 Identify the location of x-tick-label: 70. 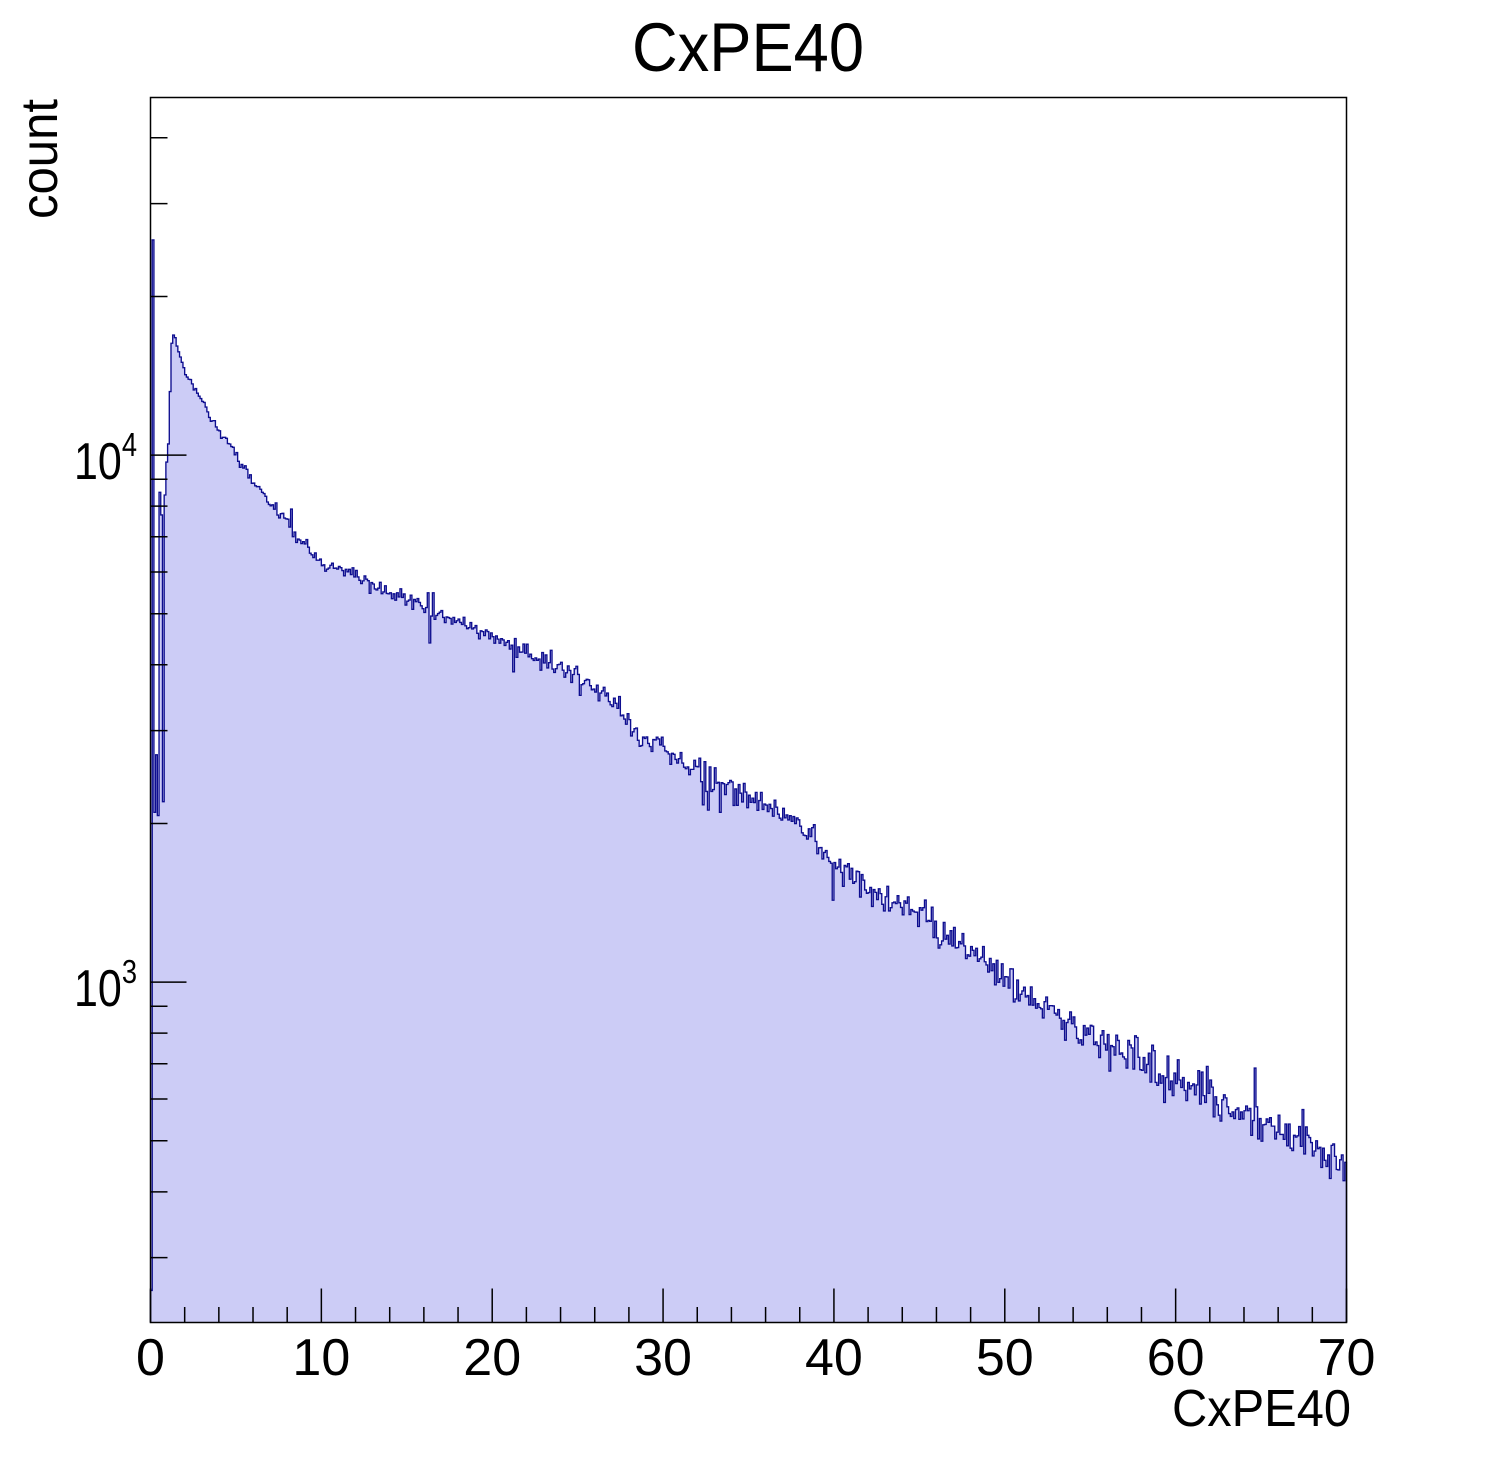
(1347, 1358).